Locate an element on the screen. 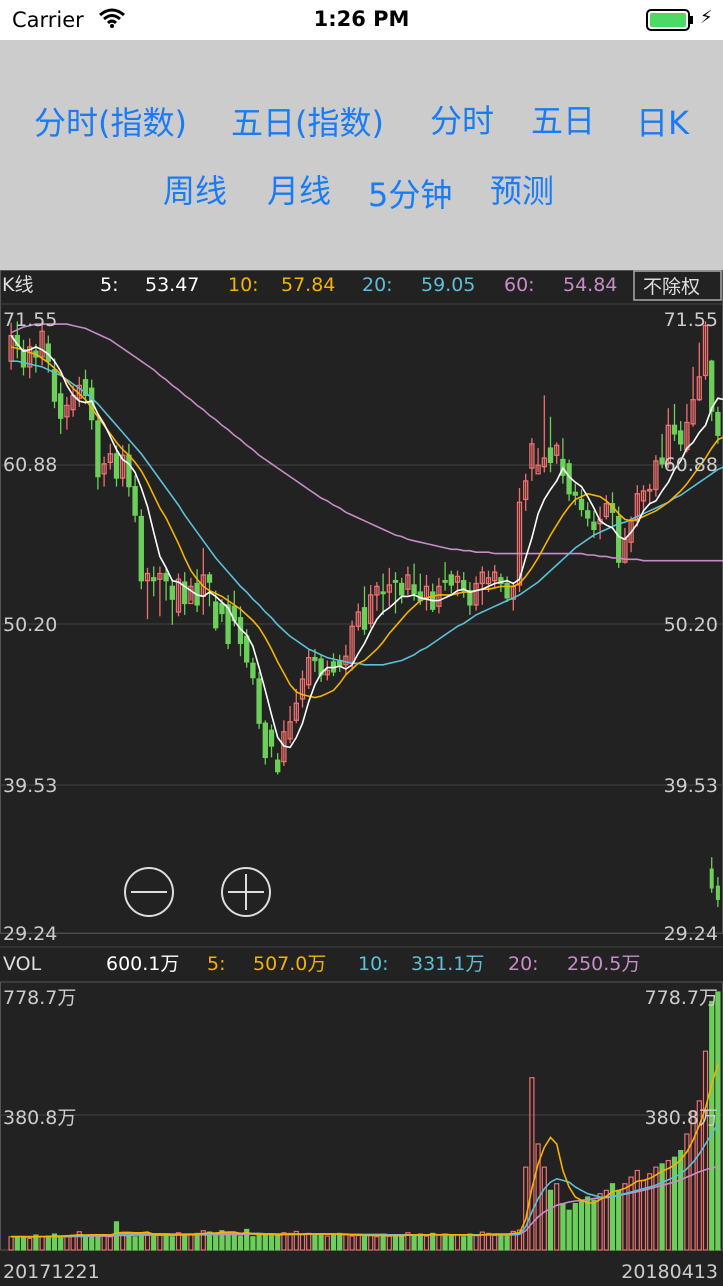  zoom-out-button is located at coordinates (149, 892).